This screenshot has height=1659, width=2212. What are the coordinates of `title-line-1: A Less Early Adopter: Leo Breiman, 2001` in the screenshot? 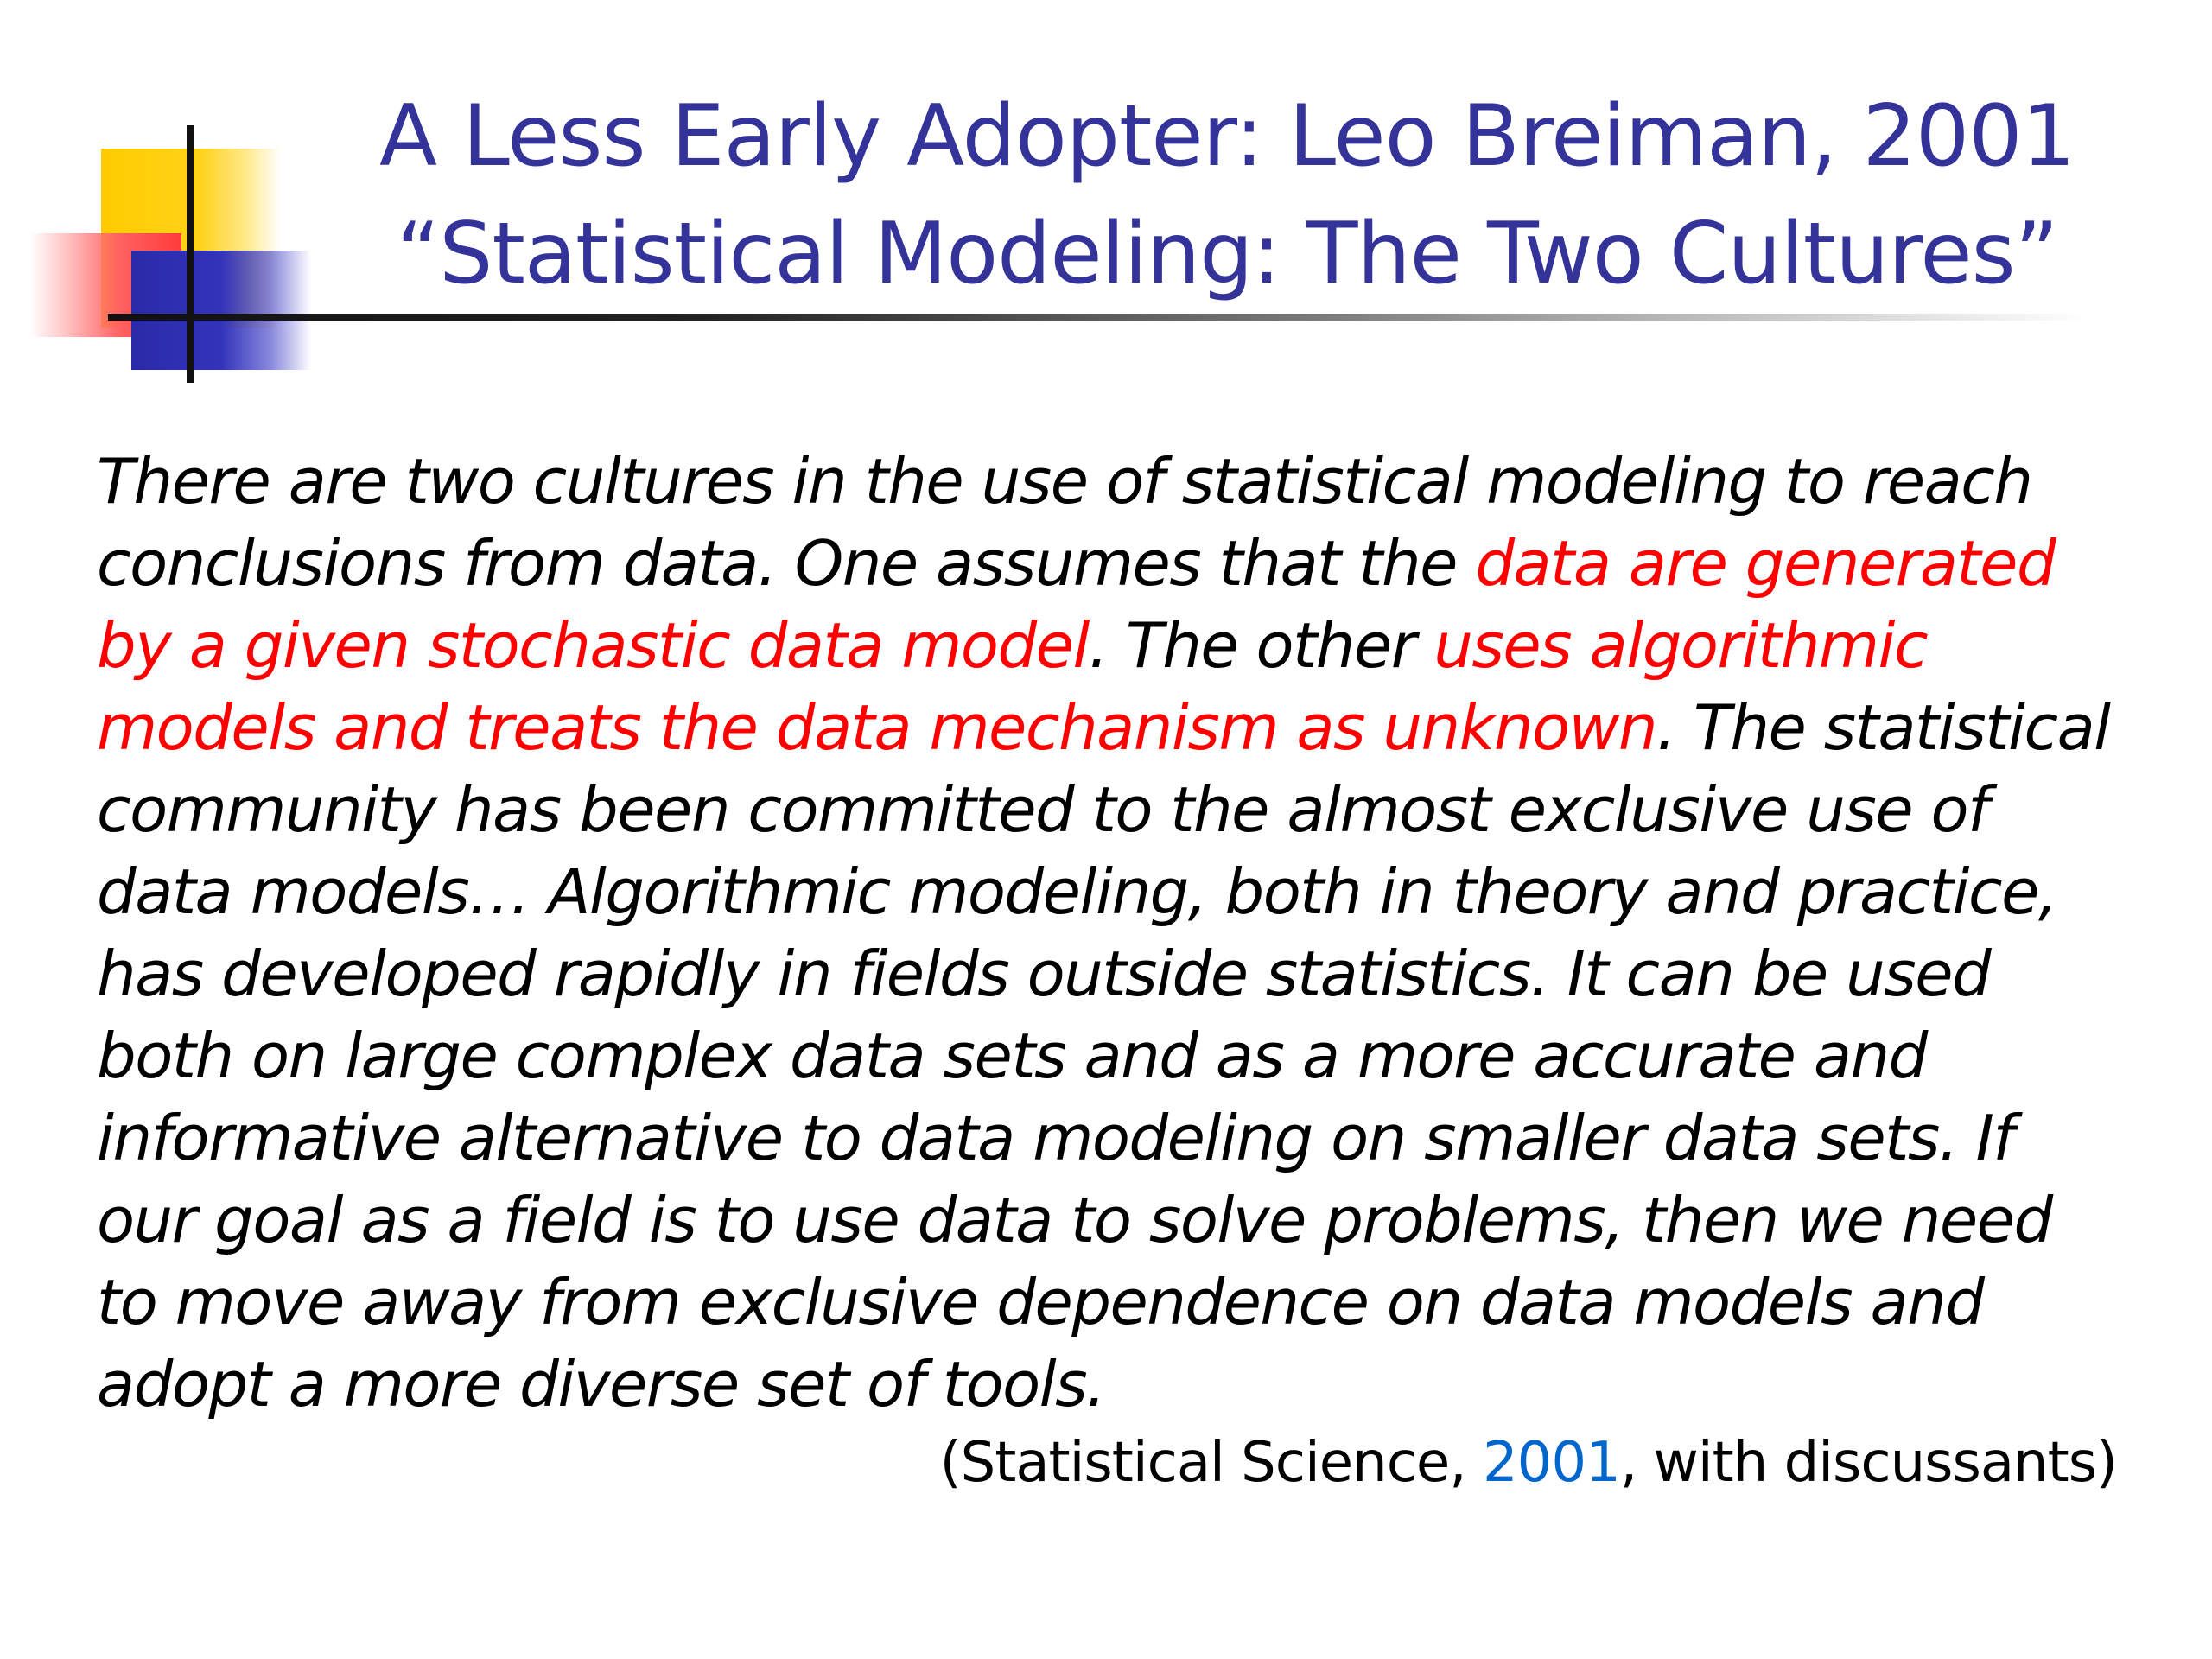 It's located at (1227, 136).